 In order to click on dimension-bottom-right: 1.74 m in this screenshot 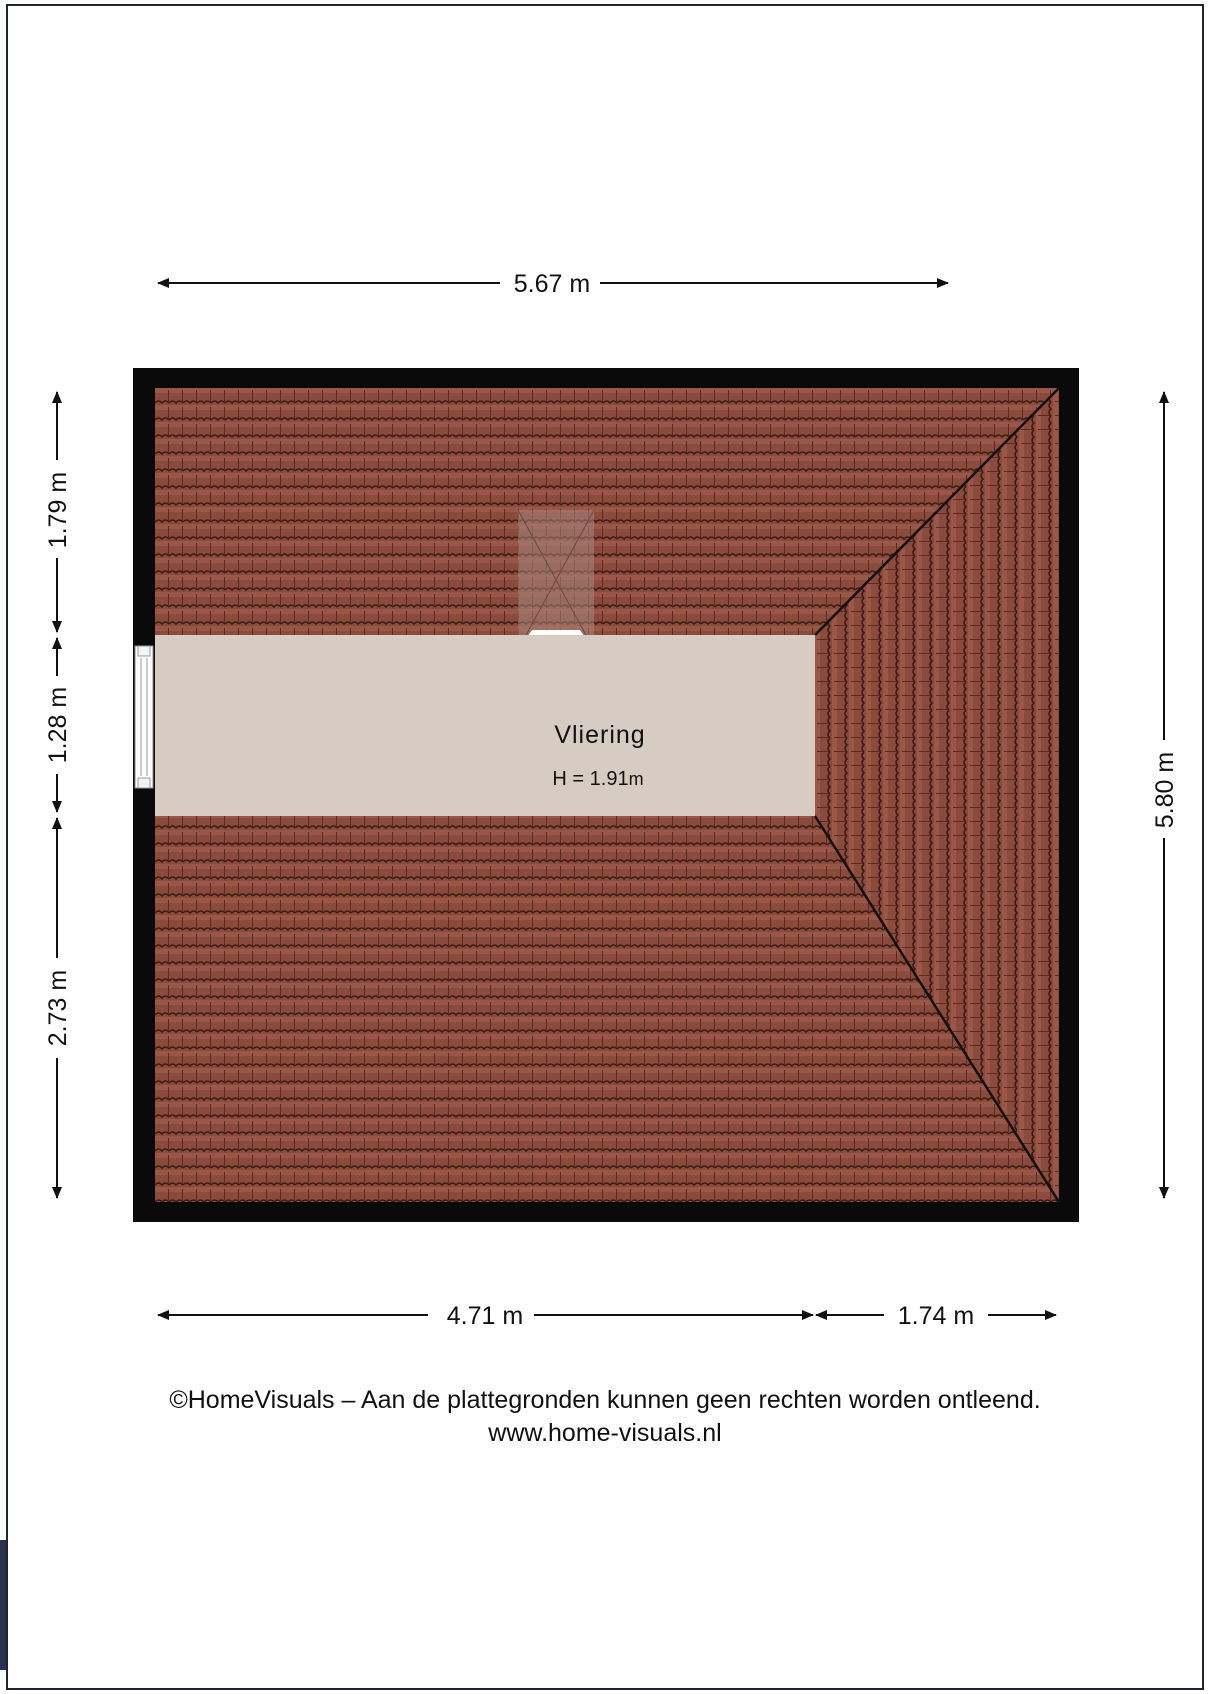, I will do `click(936, 1316)`.